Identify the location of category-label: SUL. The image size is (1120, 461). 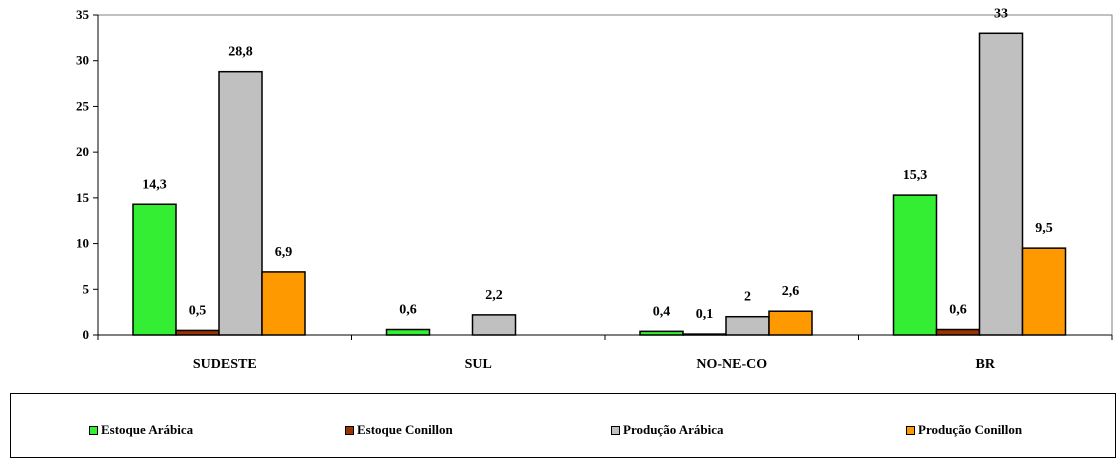
(478, 364).